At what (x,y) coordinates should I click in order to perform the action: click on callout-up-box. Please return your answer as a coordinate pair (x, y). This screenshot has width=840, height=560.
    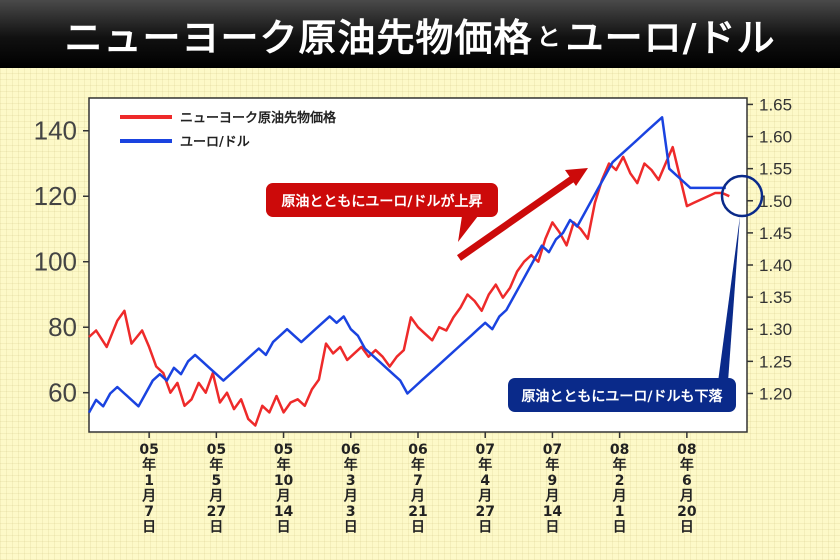
    Looking at the image, I should click on (382, 200).